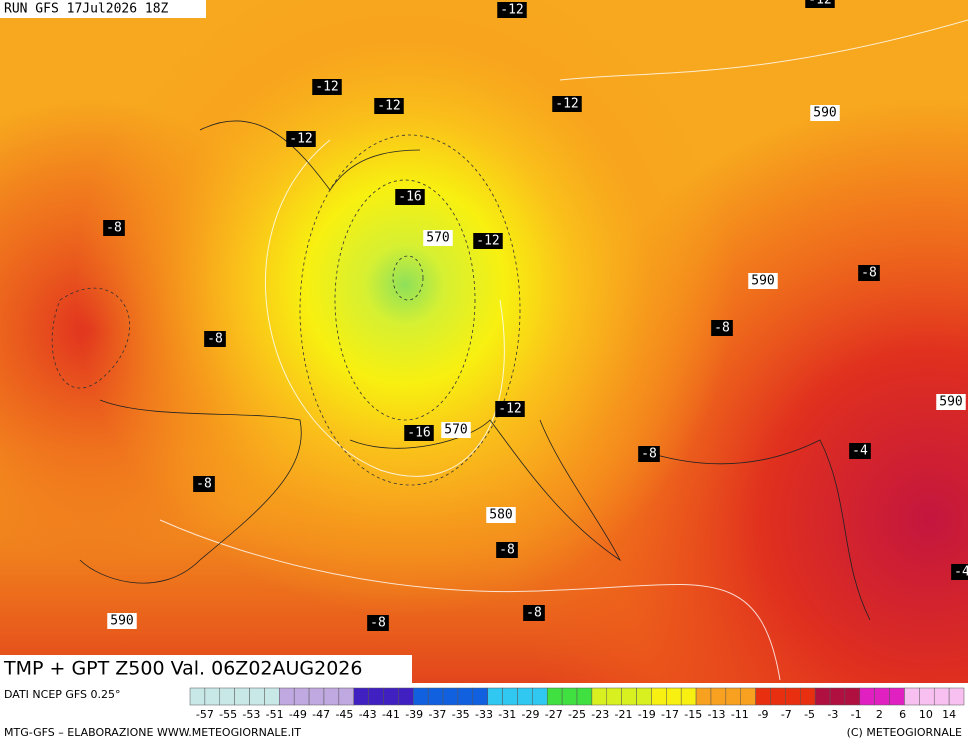 The height and width of the screenshot is (745, 968). Describe the element at coordinates (926, 714) in the screenshot. I see `colorbar-tick-label: 10` at that location.